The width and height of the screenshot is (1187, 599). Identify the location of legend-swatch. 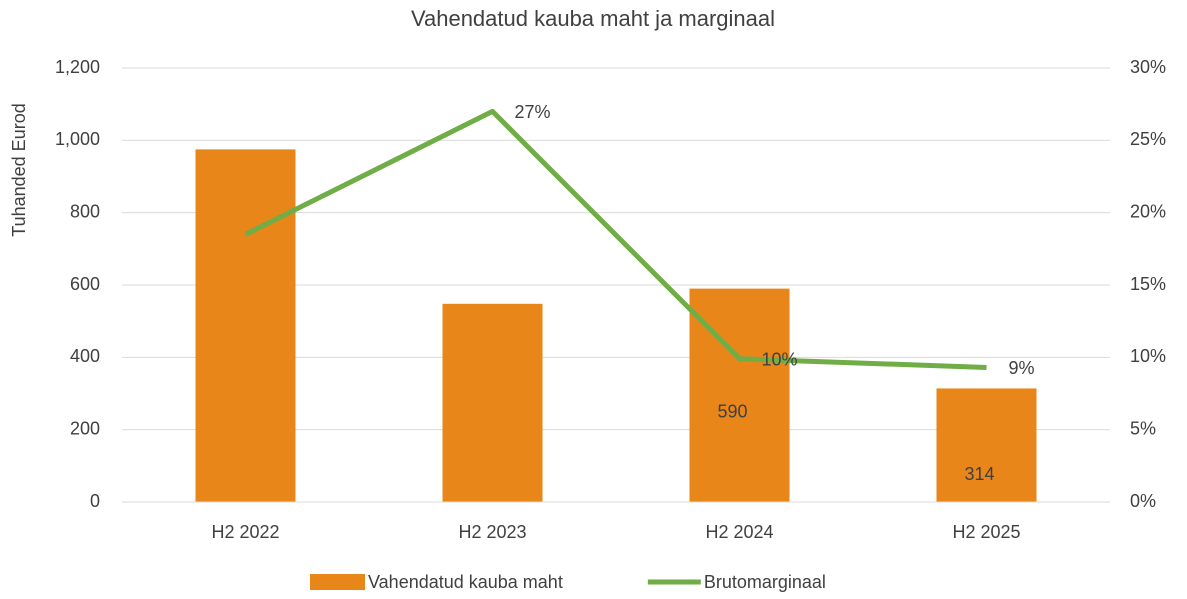
(337, 582).